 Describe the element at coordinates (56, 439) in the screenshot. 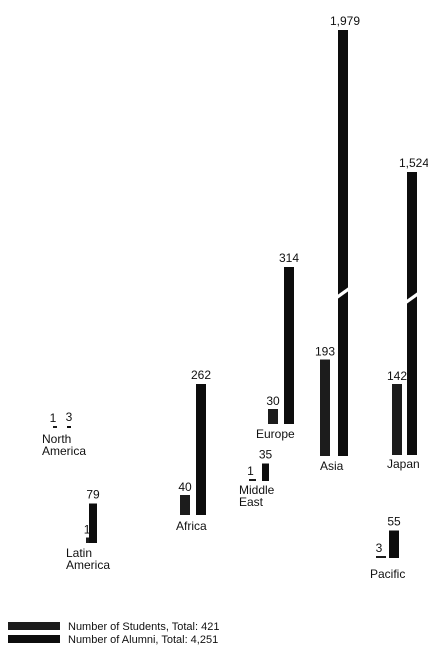

I see `region-label-north-america-line1: North` at that location.